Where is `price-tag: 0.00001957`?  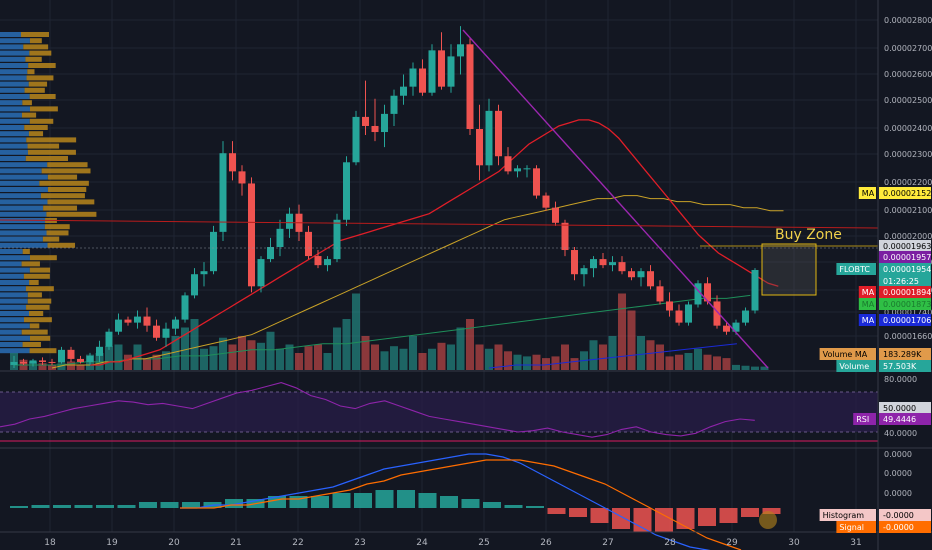
price-tag: 0.00001957 is located at coordinates (905, 257).